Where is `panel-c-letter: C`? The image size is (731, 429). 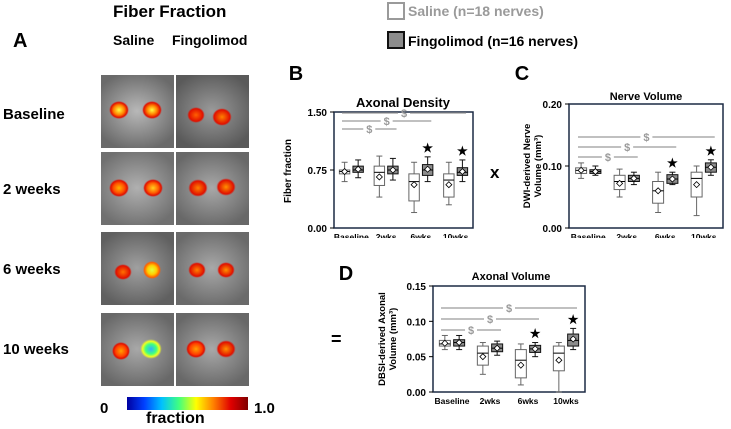
panel-c-letter: C is located at coordinates (522, 74).